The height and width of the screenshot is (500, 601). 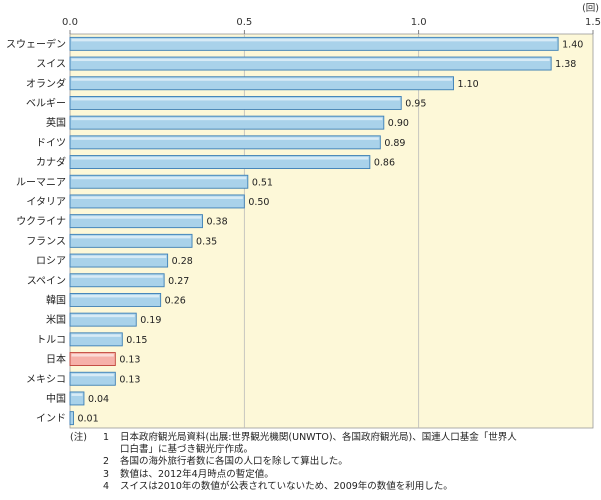 I want to click on value-label: 0.01, so click(x=87, y=419).